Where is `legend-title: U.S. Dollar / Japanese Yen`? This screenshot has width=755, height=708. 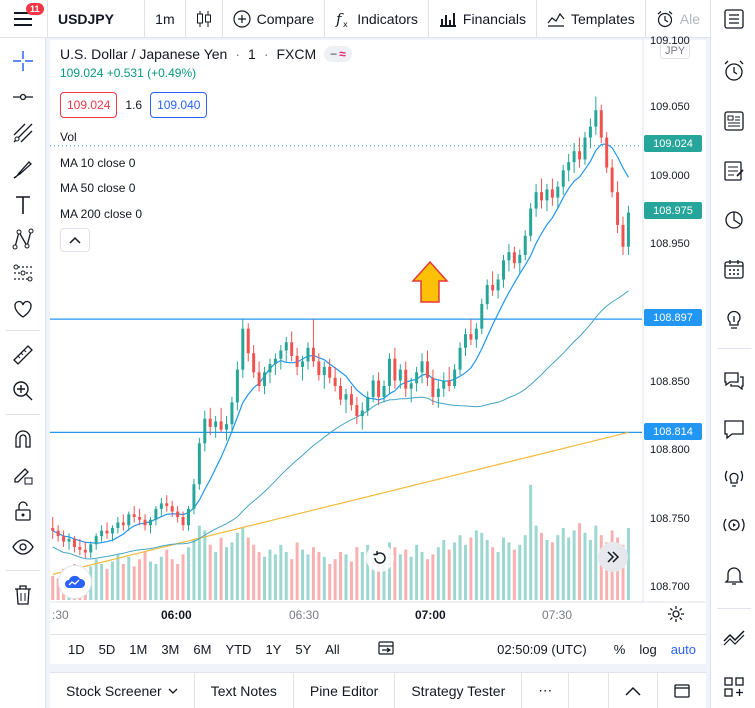 legend-title: U.S. Dollar / Japanese Yen is located at coordinates (144, 54).